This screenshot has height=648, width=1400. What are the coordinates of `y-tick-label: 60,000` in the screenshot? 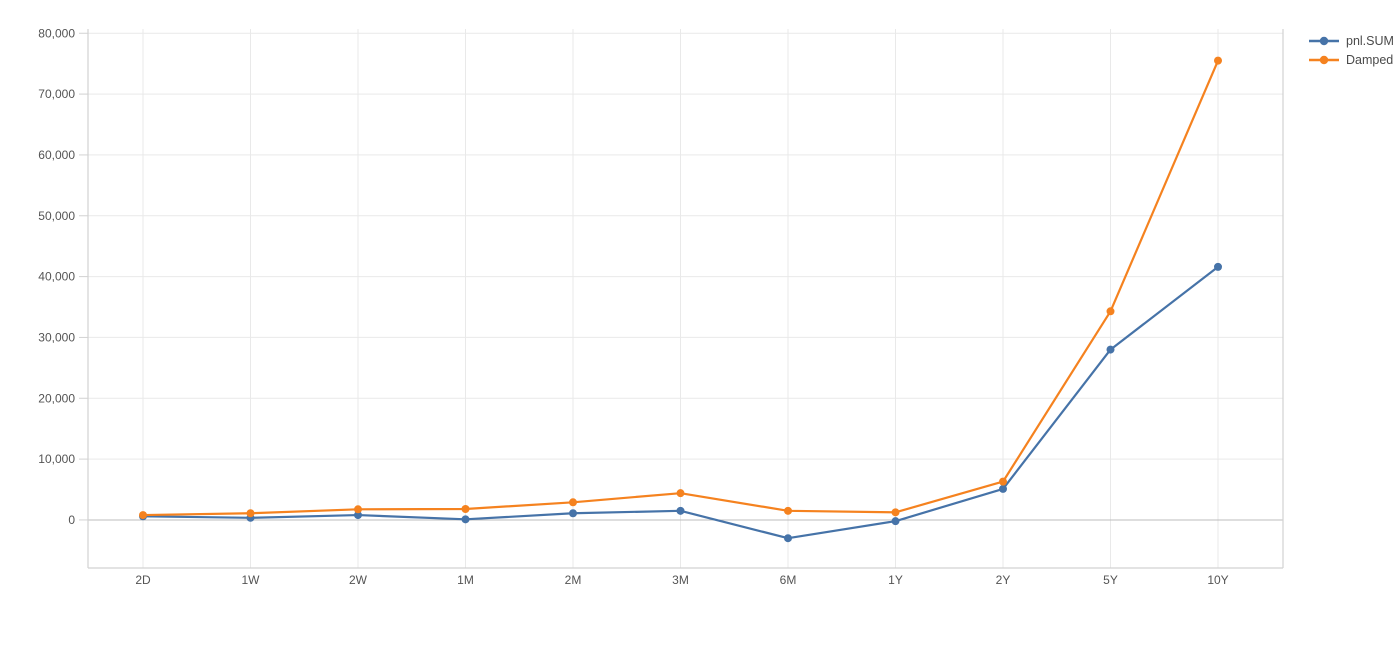 It's located at (56, 155).